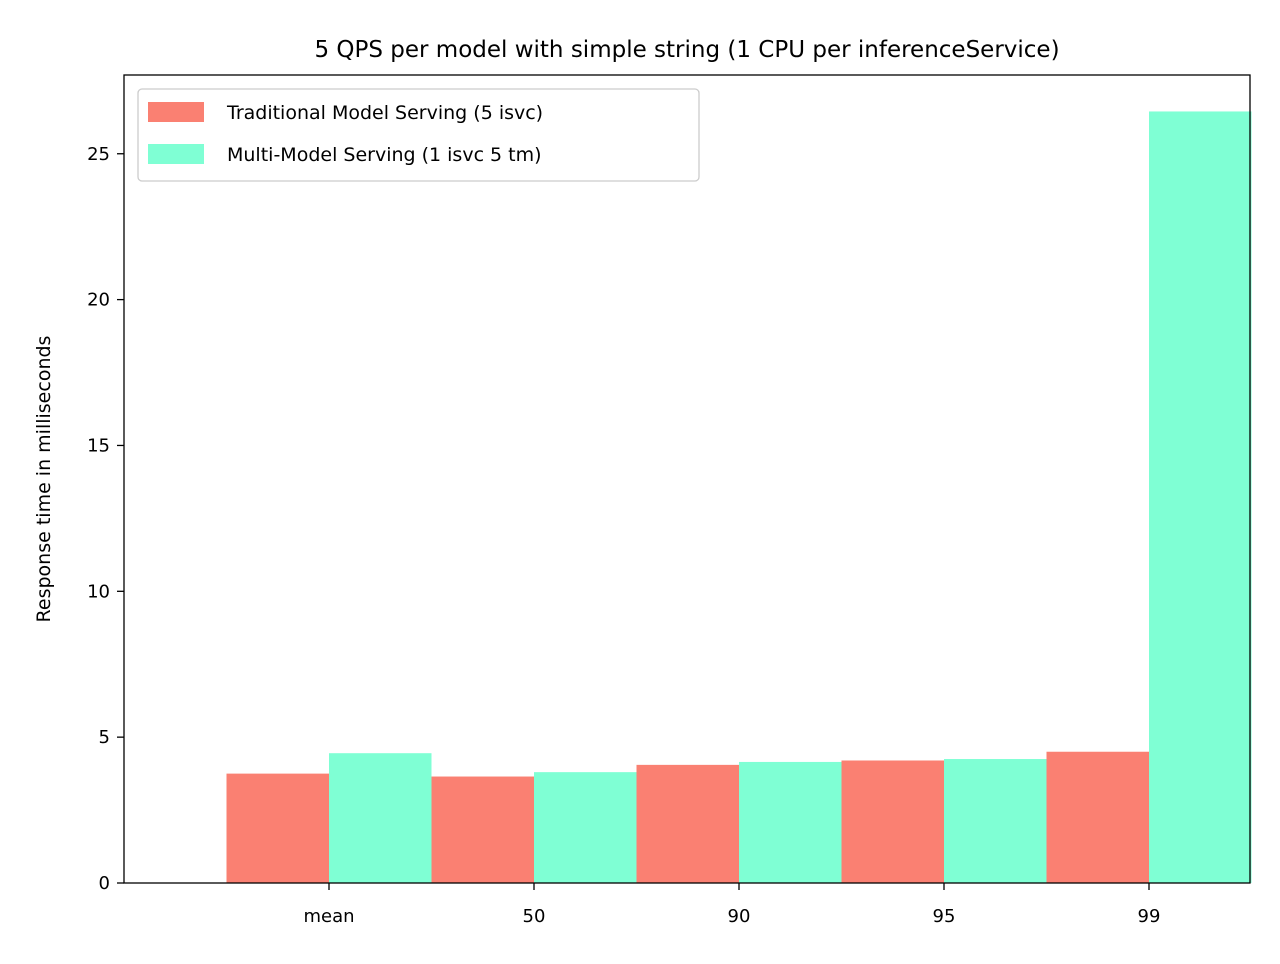 The image size is (1280, 964). I want to click on bar-multi-model-mean, so click(380, 818).